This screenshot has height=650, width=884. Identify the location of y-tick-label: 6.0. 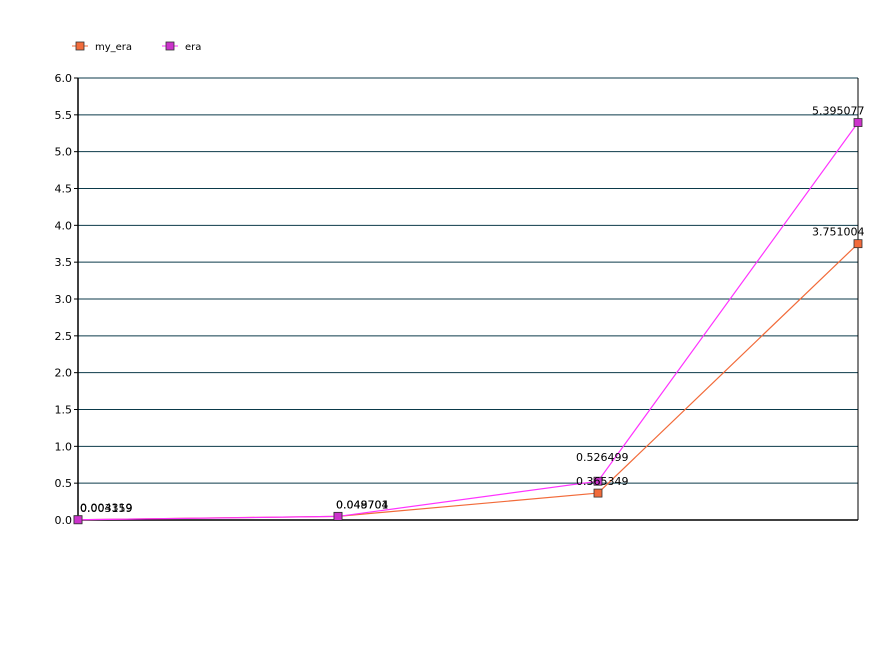
(64, 78).